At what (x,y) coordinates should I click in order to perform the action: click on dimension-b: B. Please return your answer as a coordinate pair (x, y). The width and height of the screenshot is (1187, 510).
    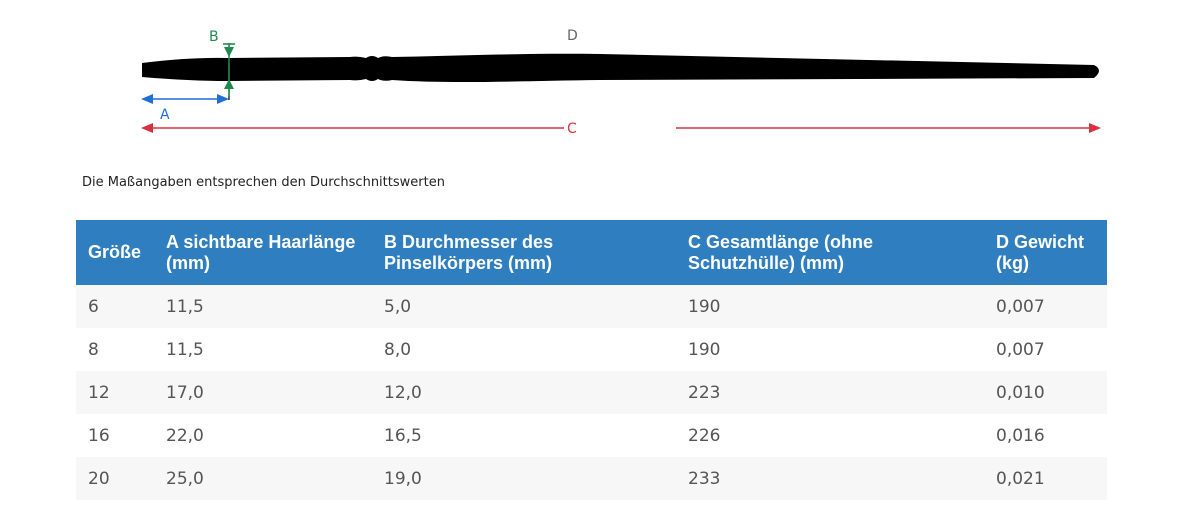
    Looking at the image, I should click on (222, 62).